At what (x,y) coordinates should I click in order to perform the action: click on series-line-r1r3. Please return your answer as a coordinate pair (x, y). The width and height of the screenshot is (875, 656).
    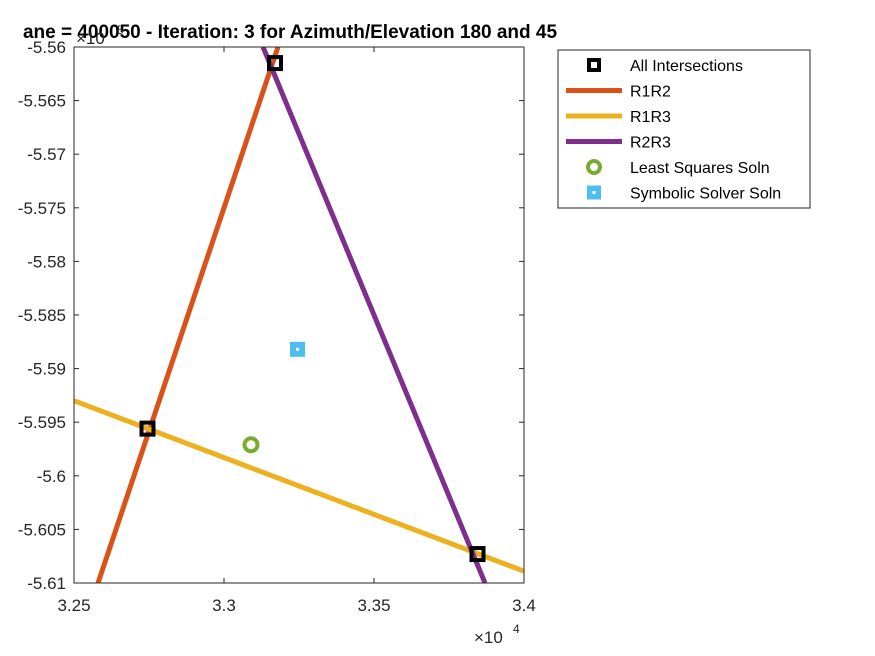
    Looking at the image, I should click on (299, 486).